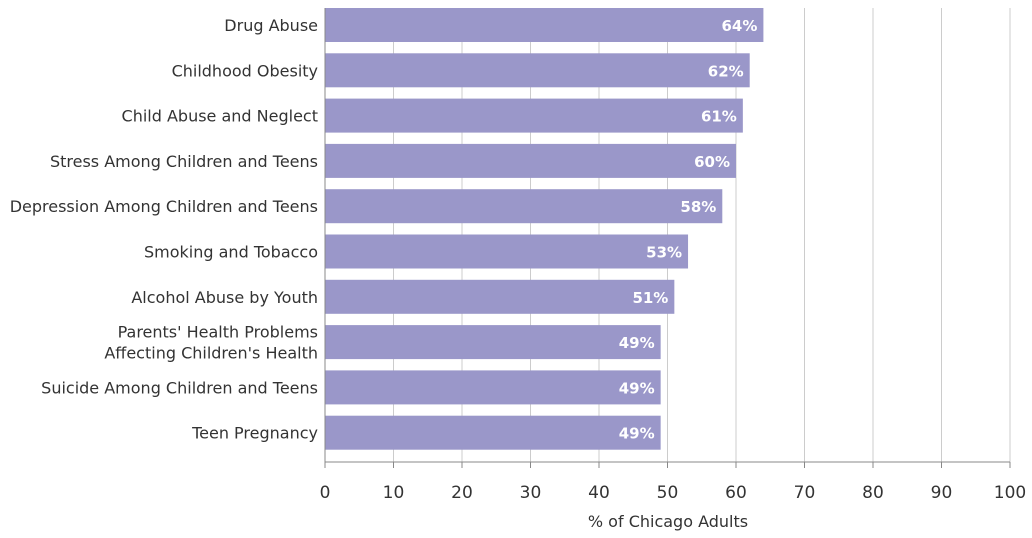 This screenshot has height=538, width=1032. Describe the element at coordinates (726, 71) in the screenshot. I see `bar-value-label-1: 62%` at that location.